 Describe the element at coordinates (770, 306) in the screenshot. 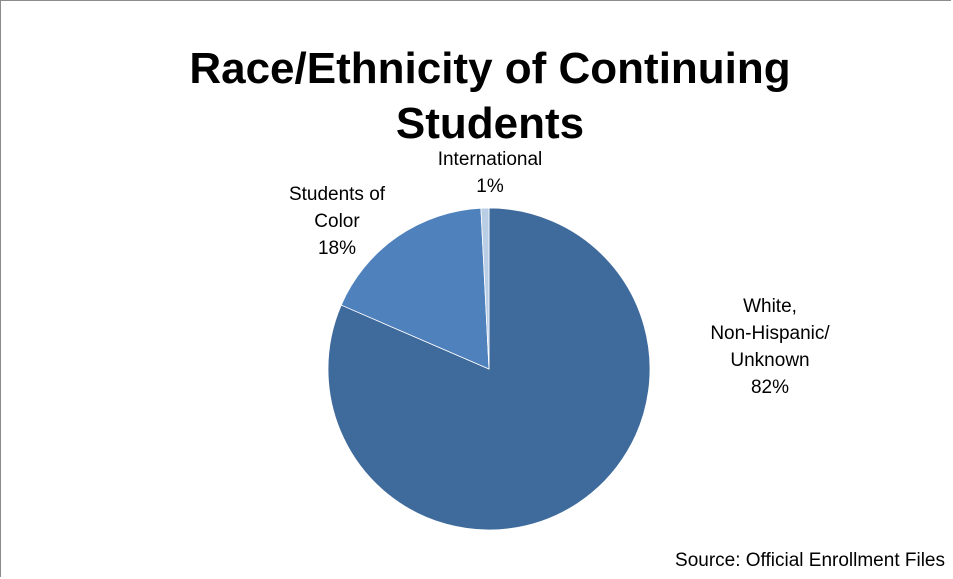

I see `slice-label-white-line-1: White,` at that location.